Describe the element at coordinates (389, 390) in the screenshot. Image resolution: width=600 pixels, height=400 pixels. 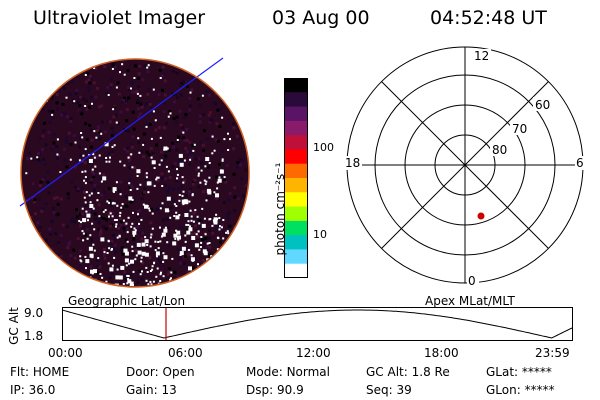
I see `status-seq: Seq: 39` at that location.